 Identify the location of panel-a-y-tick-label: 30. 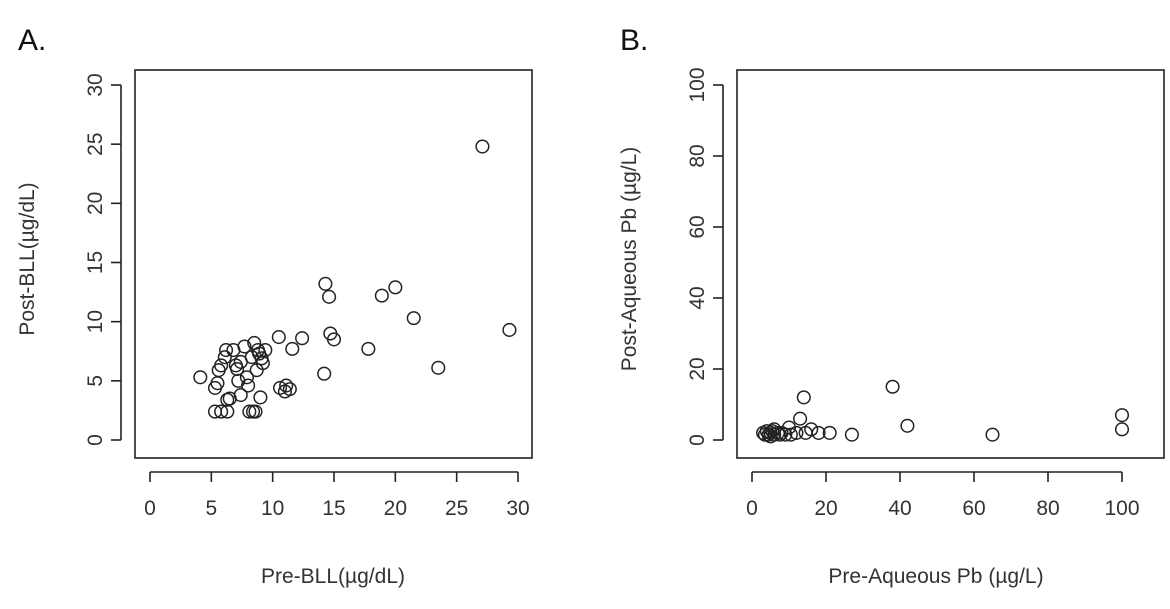
(95, 84).